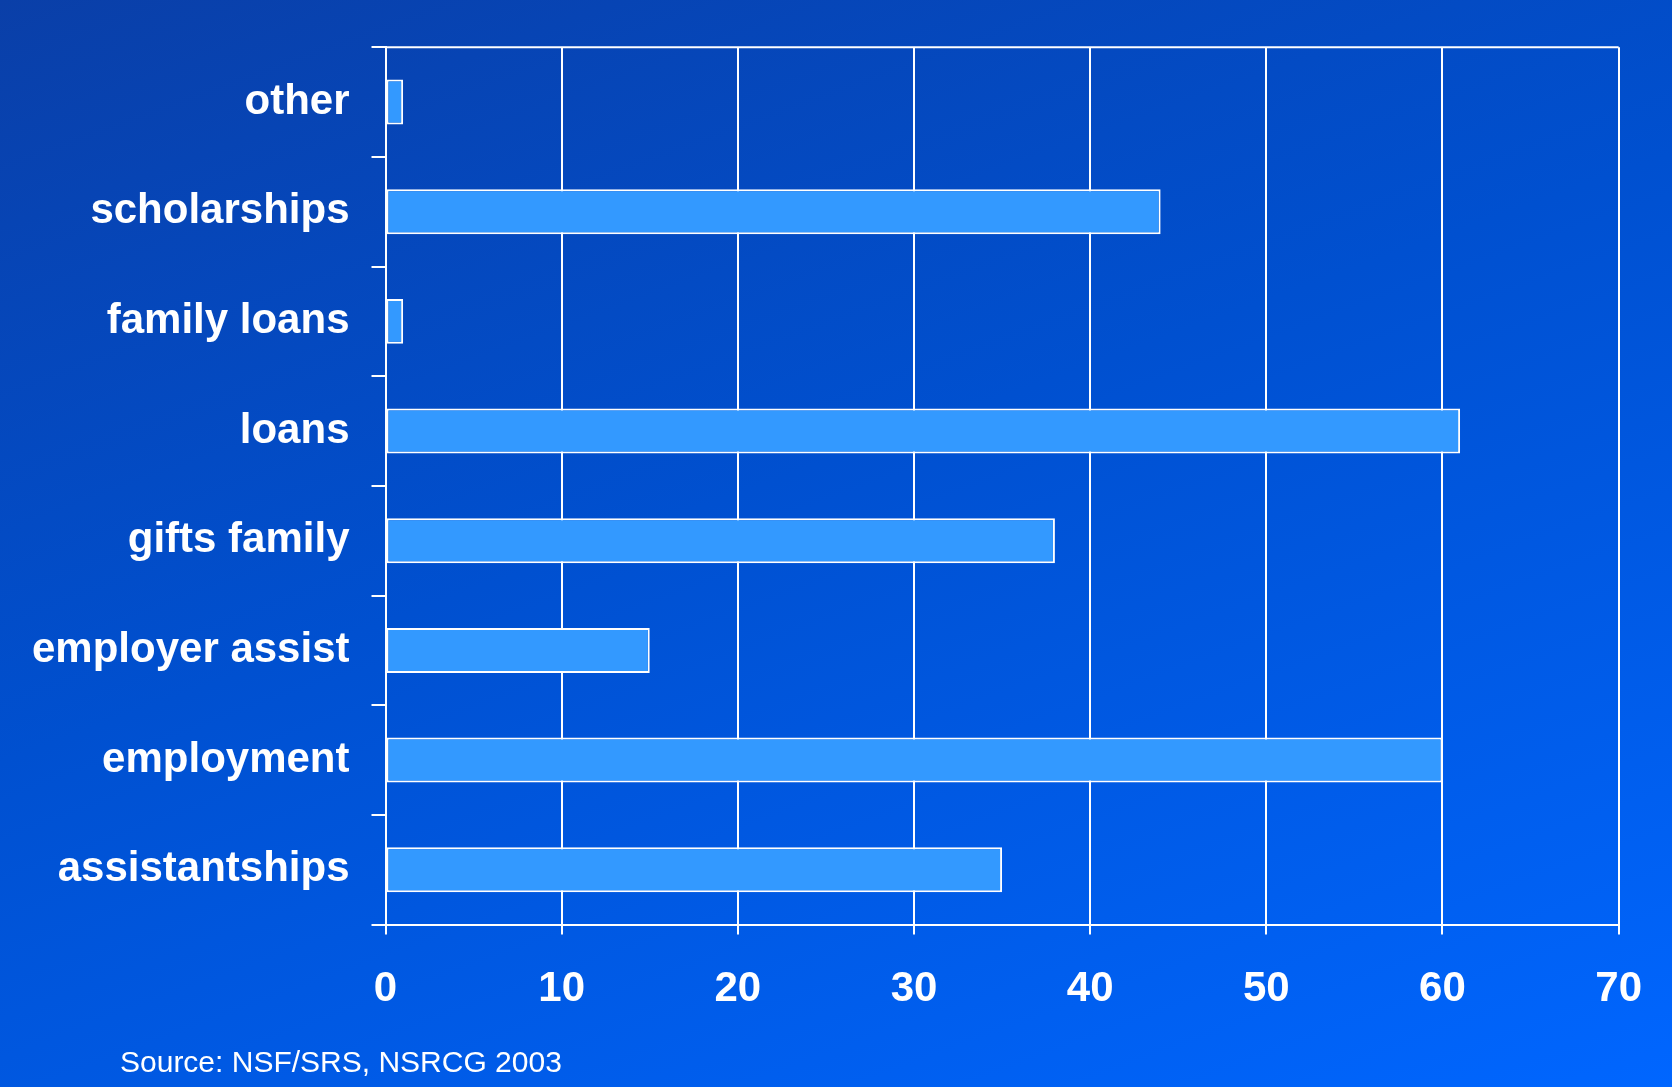 This screenshot has height=1087, width=1672. I want to click on y-tick-label: assistantships, so click(203, 867).